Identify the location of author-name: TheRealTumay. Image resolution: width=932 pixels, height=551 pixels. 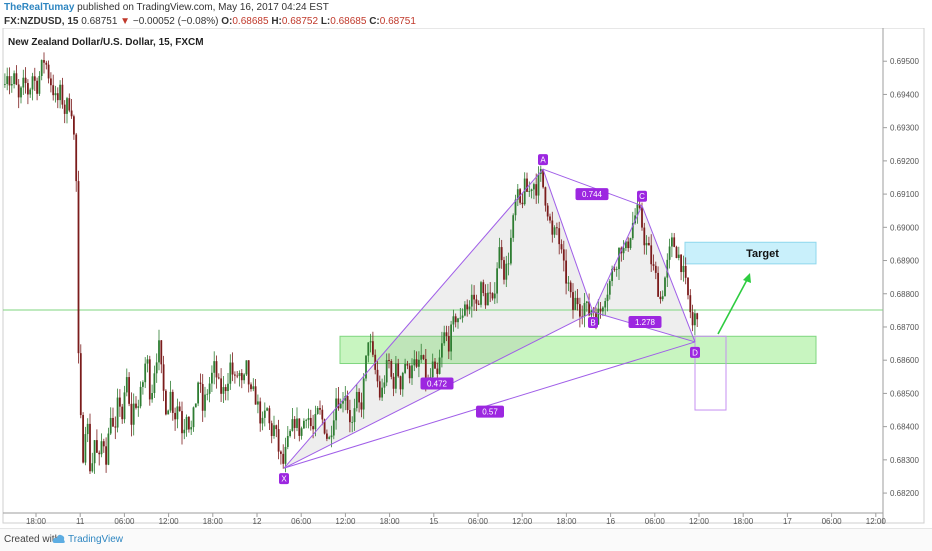
(39, 7).